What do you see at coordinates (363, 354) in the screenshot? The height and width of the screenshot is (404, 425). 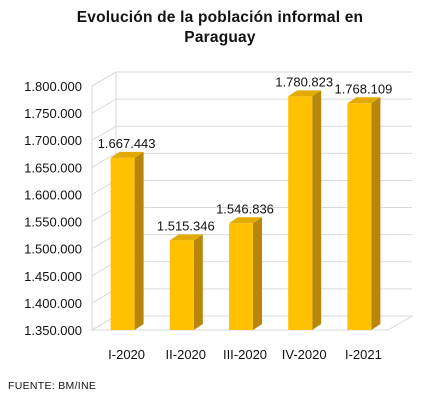 I see `x-tick-label: I-2021` at bounding box center [363, 354].